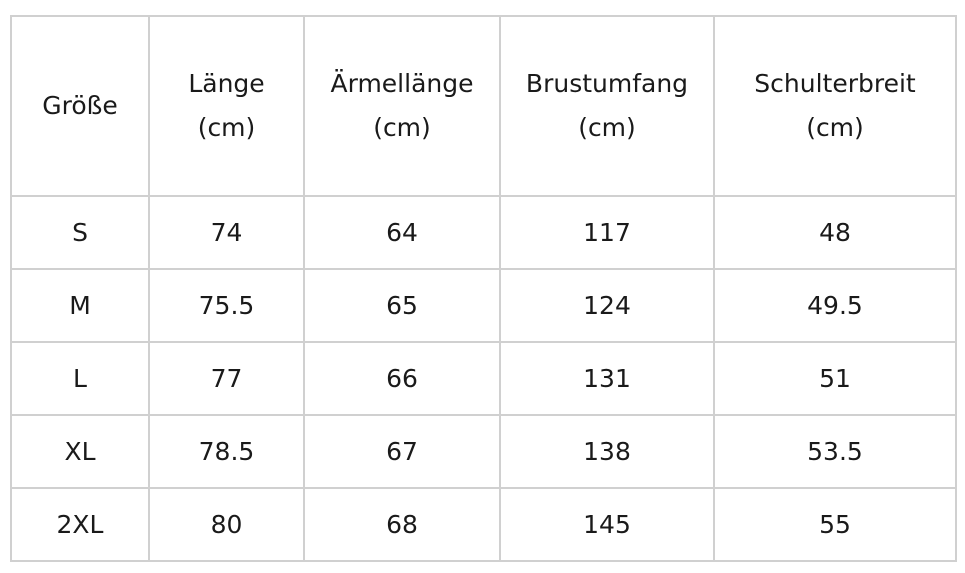 The image size is (965, 573). What do you see at coordinates (226, 232) in the screenshot?
I see `value-cell: 74` at bounding box center [226, 232].